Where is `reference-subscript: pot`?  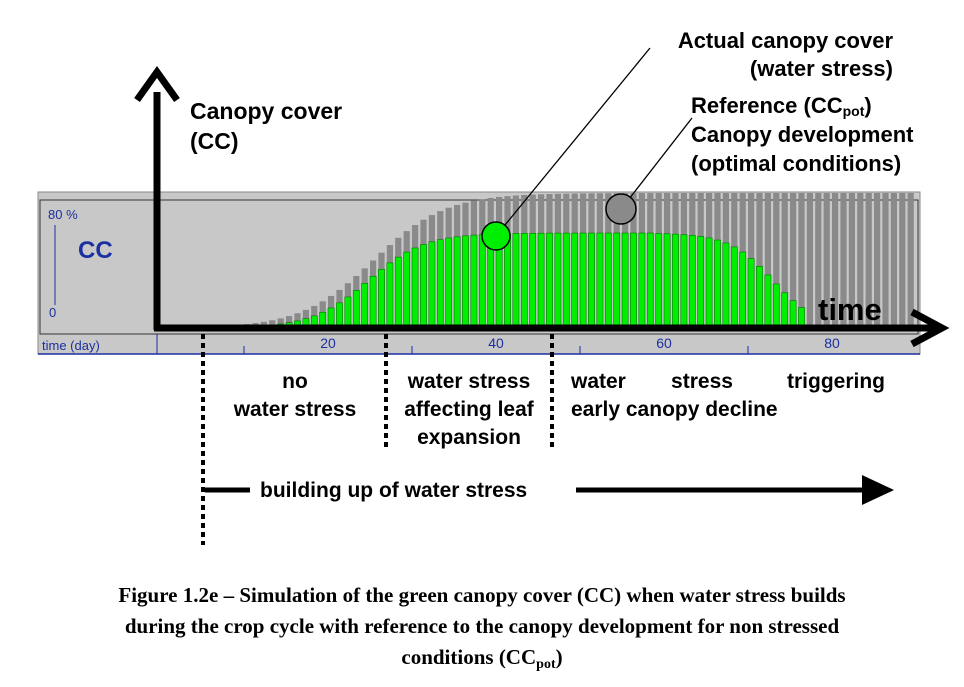 reference-subscript: pot is located at coordinates (854, 111).